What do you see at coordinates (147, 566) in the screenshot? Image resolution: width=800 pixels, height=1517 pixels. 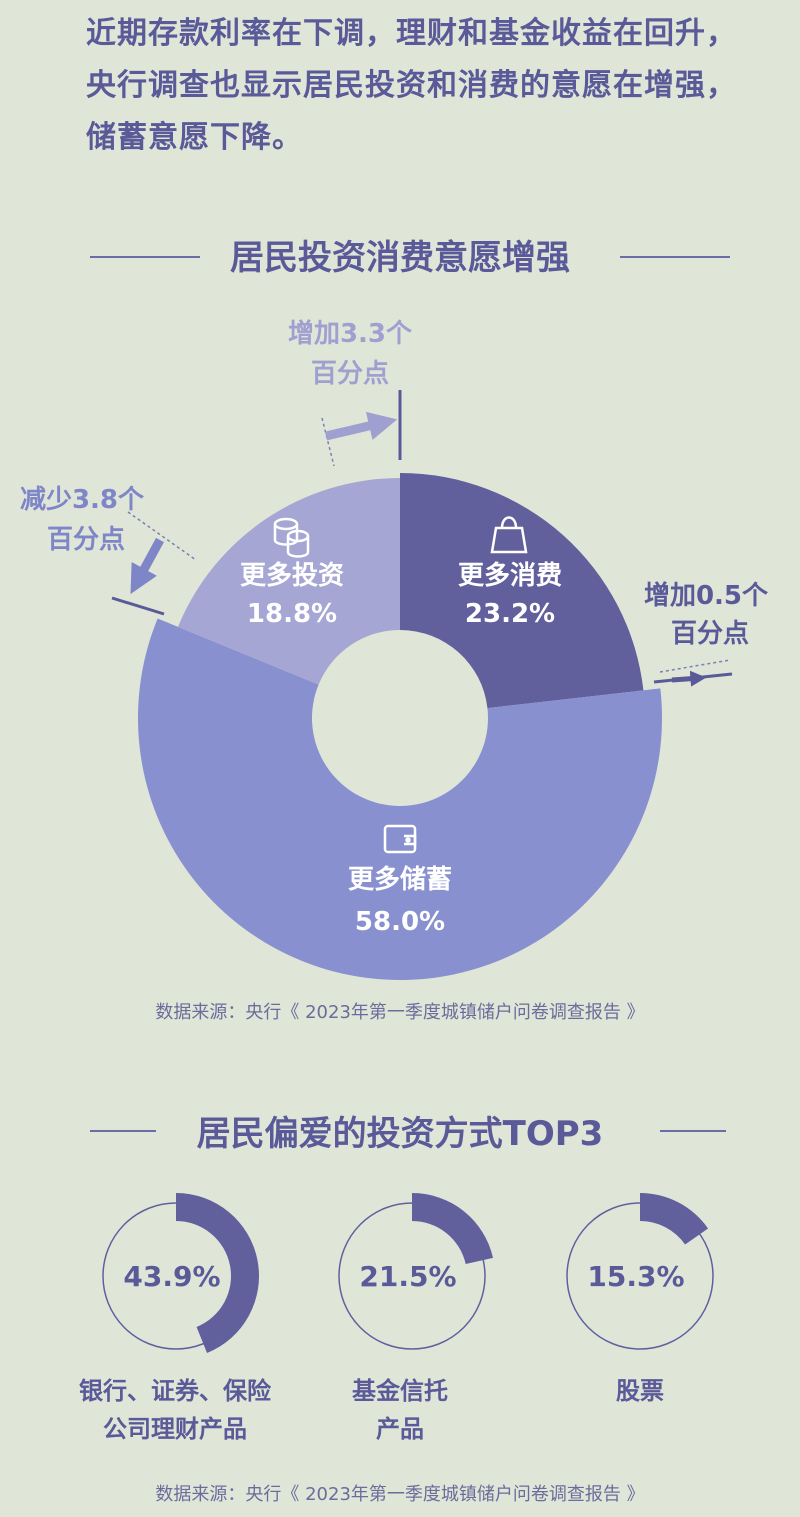 I see `arrow-decrease-icon` at bounding box center [147, 566].